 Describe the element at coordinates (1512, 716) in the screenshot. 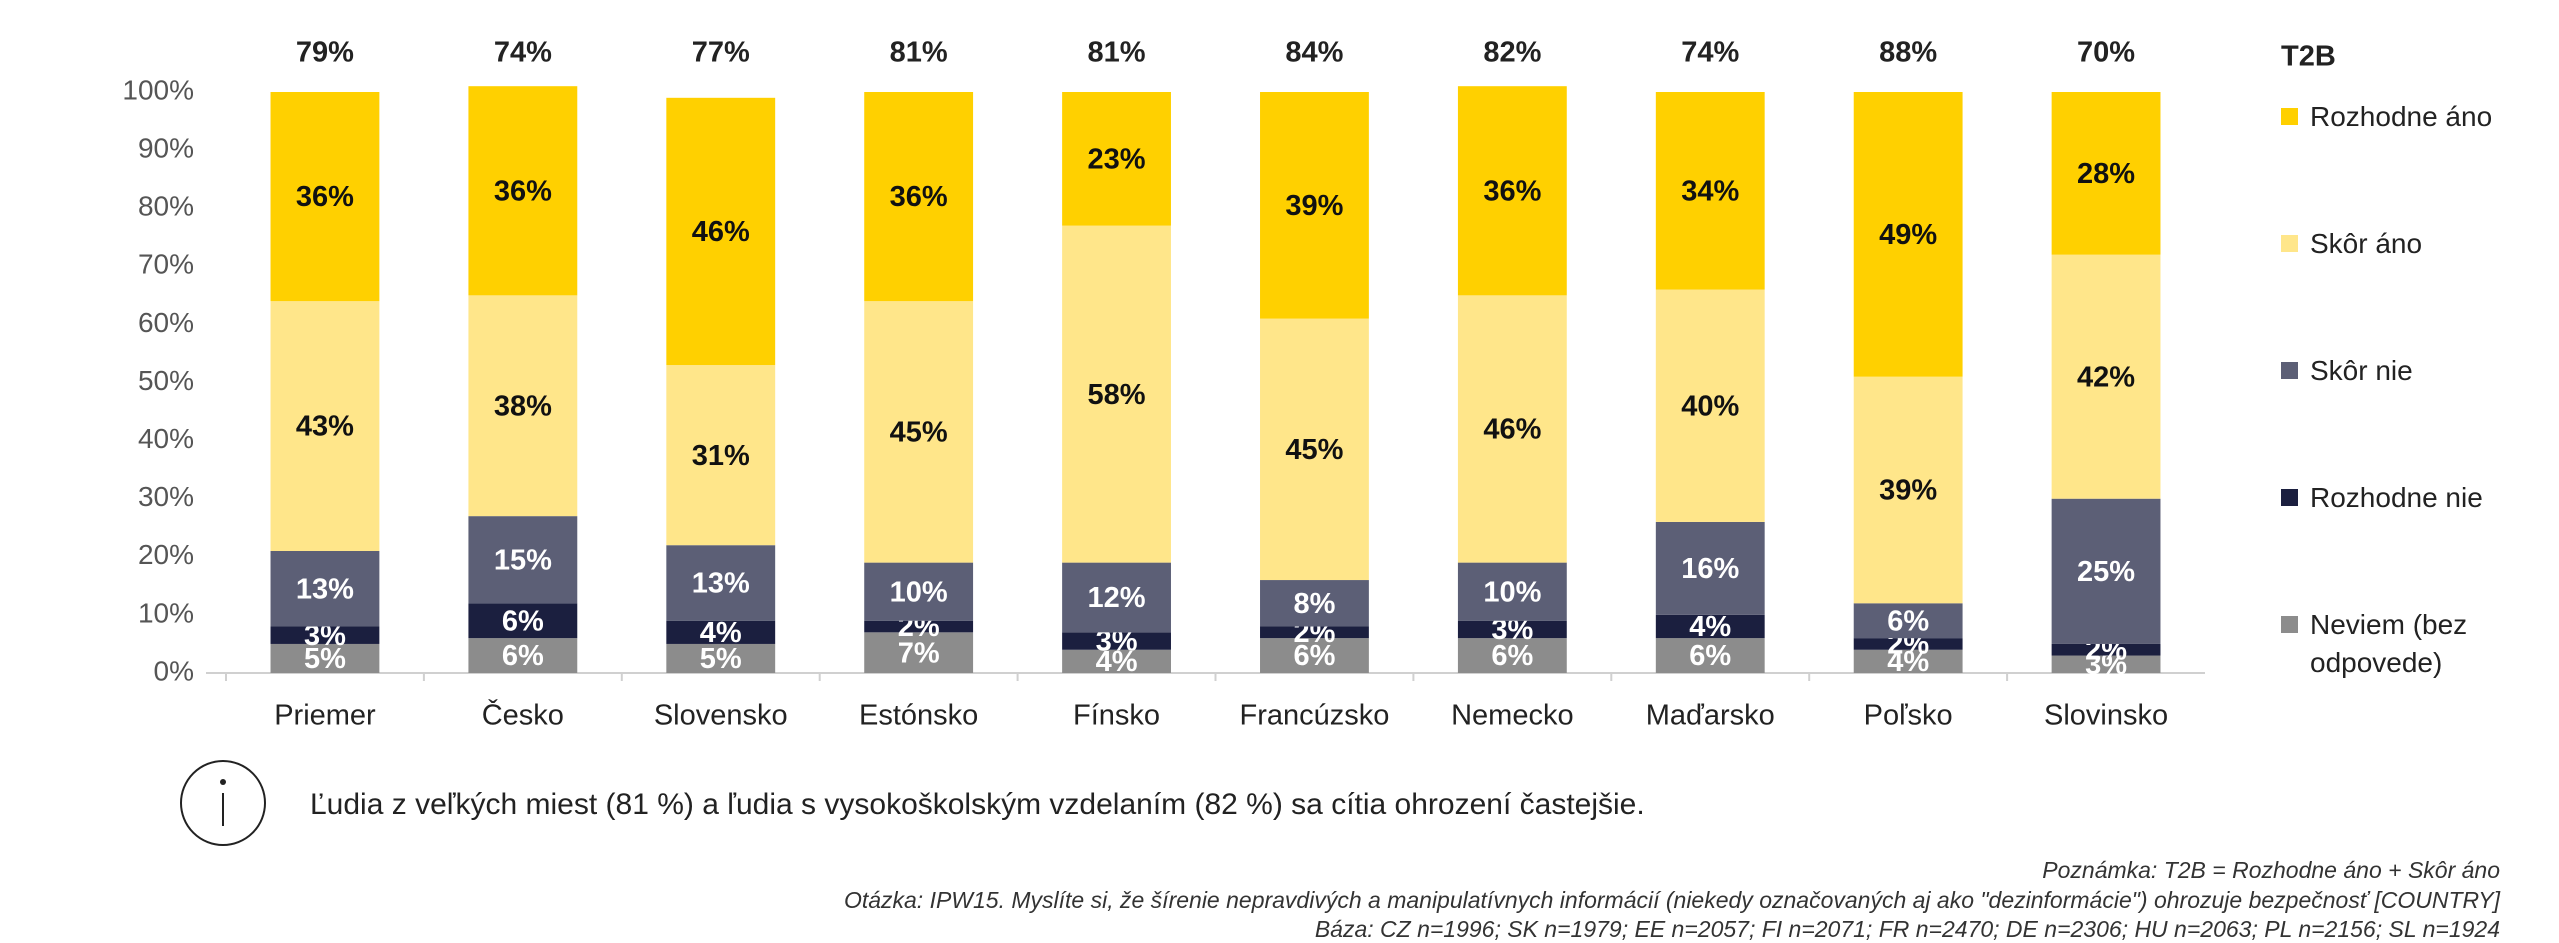

I see `x-tick-label: Nemecko` at that location.